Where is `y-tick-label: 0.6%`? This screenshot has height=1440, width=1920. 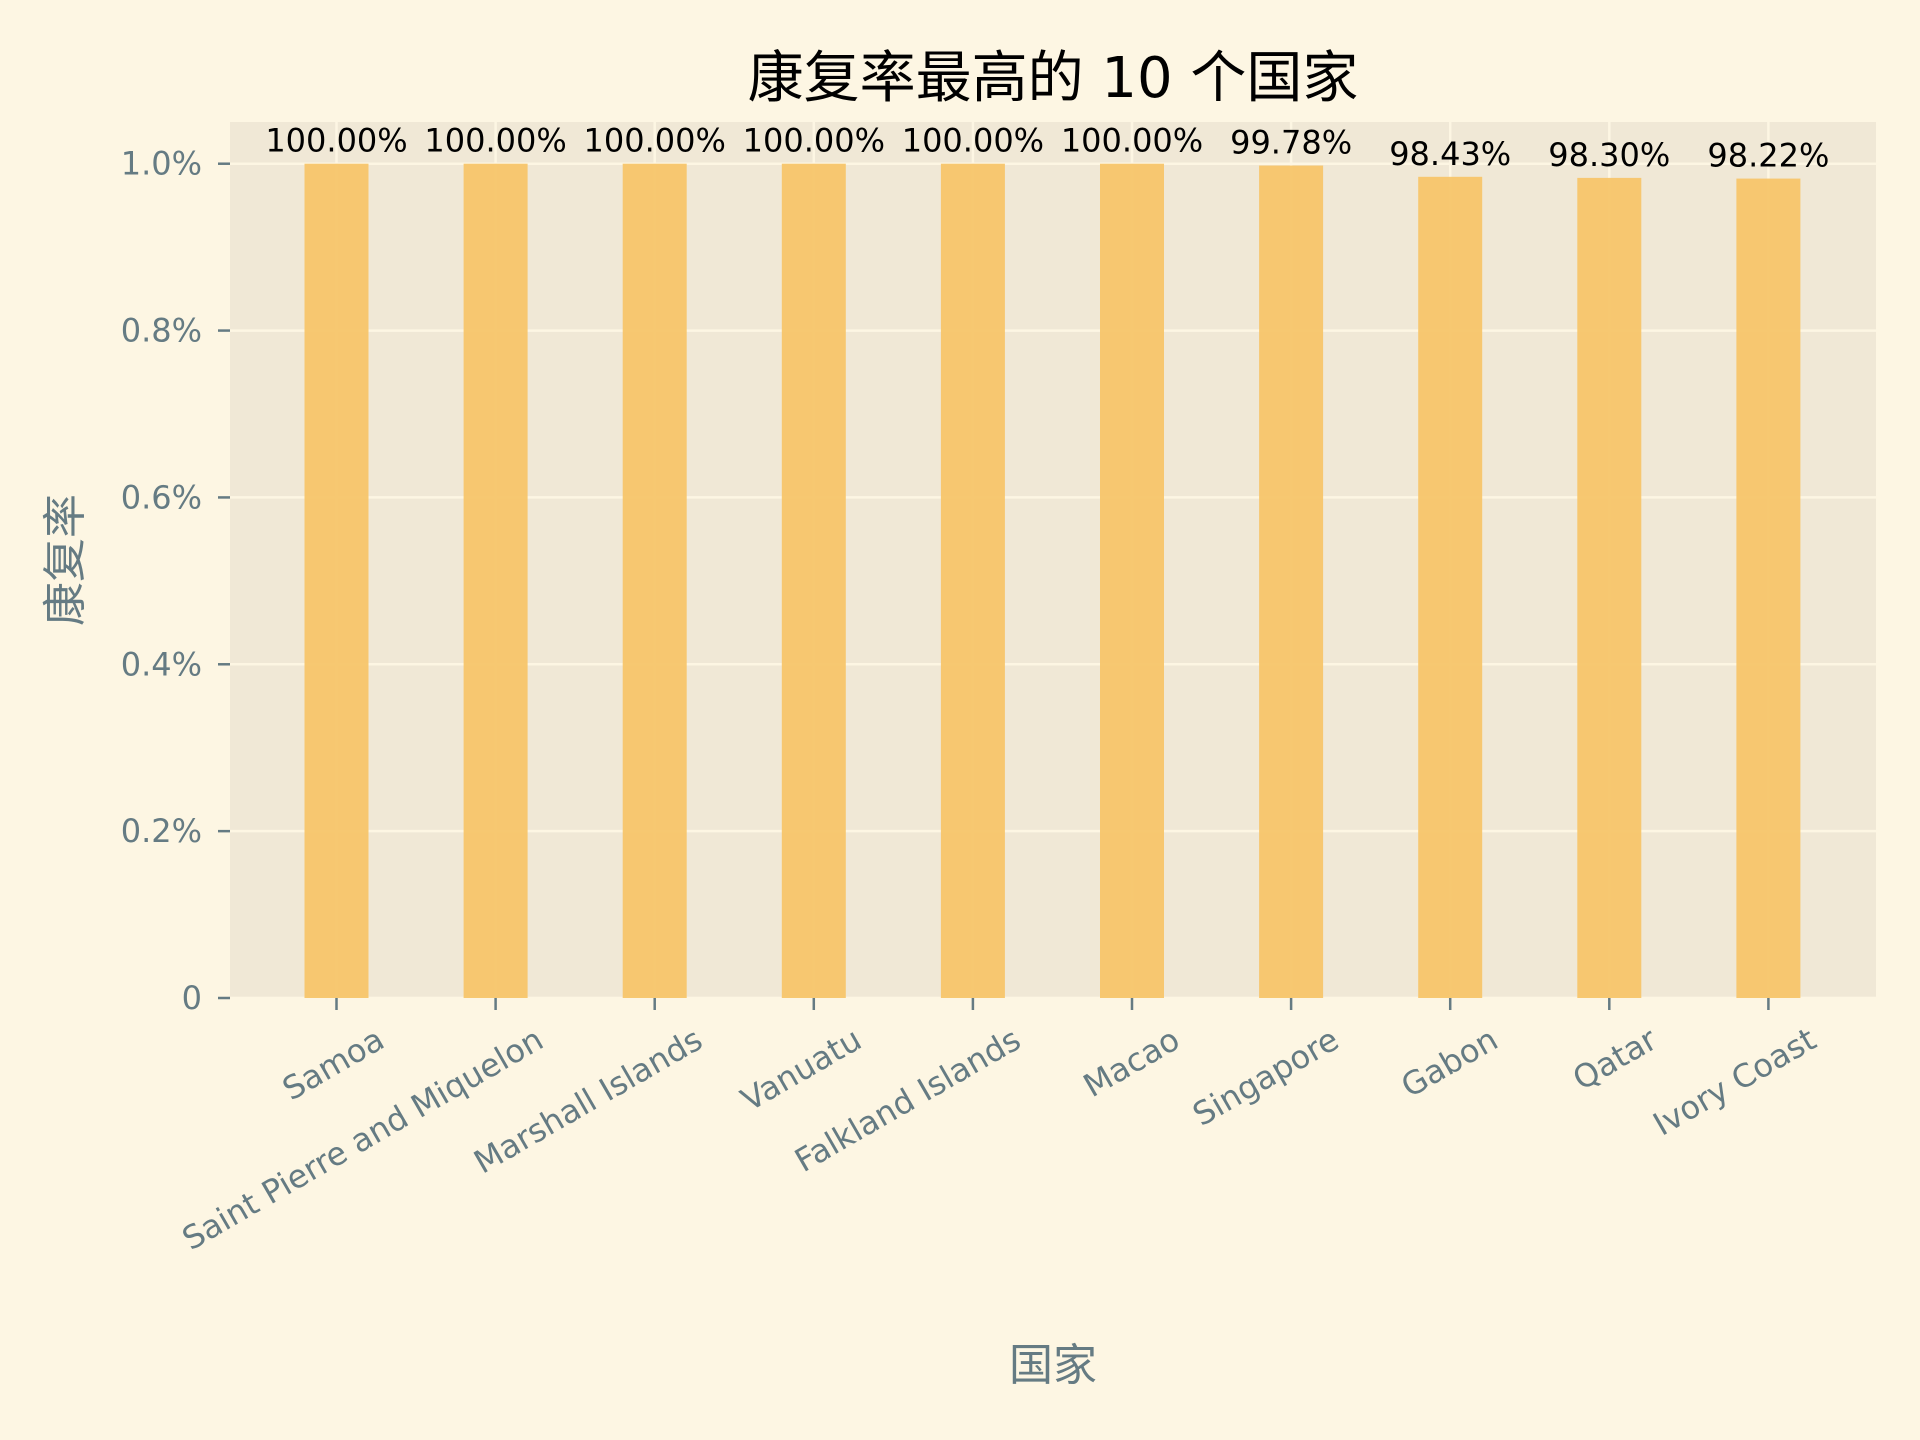 y-tick-label: 0.6% is located at coordinates (161, 497).